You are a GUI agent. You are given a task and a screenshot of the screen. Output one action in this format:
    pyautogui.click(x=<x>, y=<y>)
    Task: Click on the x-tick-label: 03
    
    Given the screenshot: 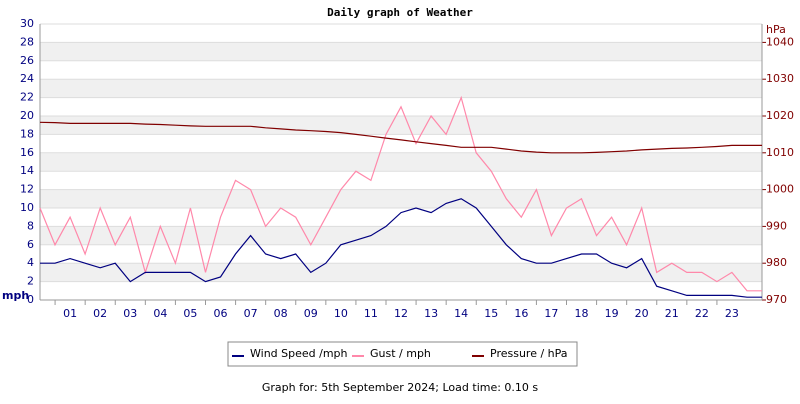 What is the action you would take?
    pyautogui.click(x=130, y=313)
    